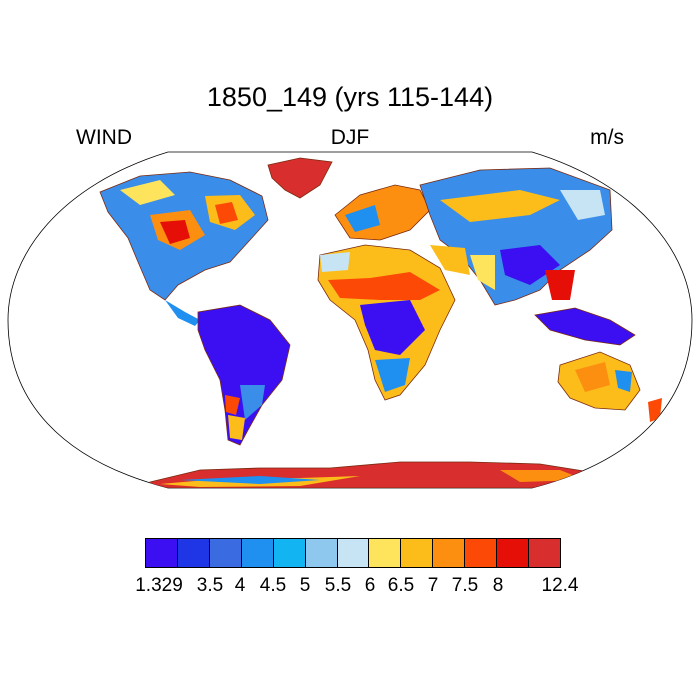  What do you see at coordinates (433, 585) in the screenshot?
I see `colorbar-tick-label: 7` at bounding box center [433, 585].